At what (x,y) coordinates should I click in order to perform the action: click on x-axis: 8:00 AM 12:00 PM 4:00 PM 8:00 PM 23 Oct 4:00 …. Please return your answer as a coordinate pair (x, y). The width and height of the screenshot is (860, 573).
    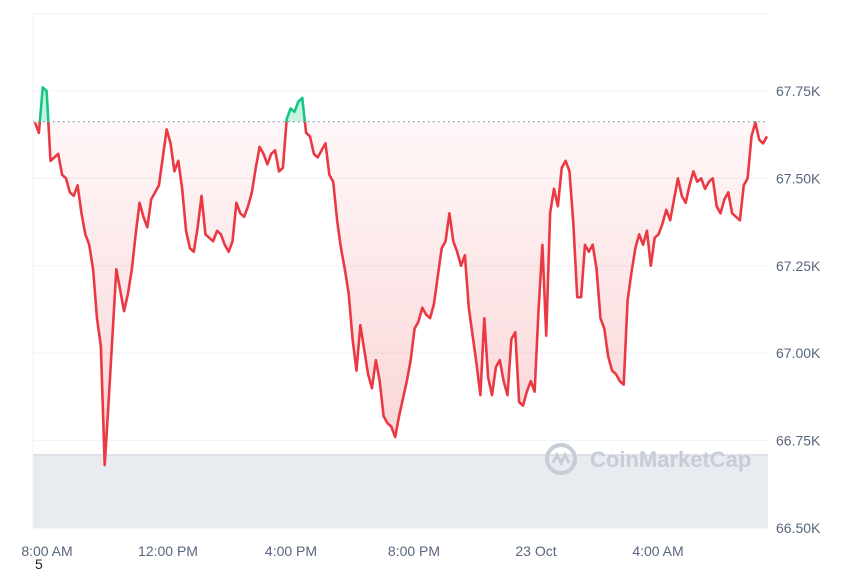
    Looking at the image, I should click on (352, 551).